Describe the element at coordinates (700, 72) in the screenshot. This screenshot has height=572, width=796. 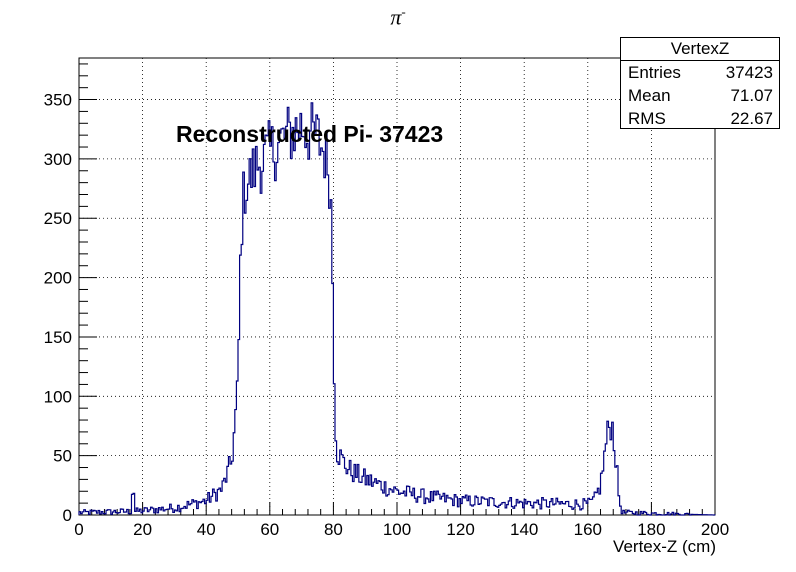
I see `stats-row-entries: Entries 37423` at that location.